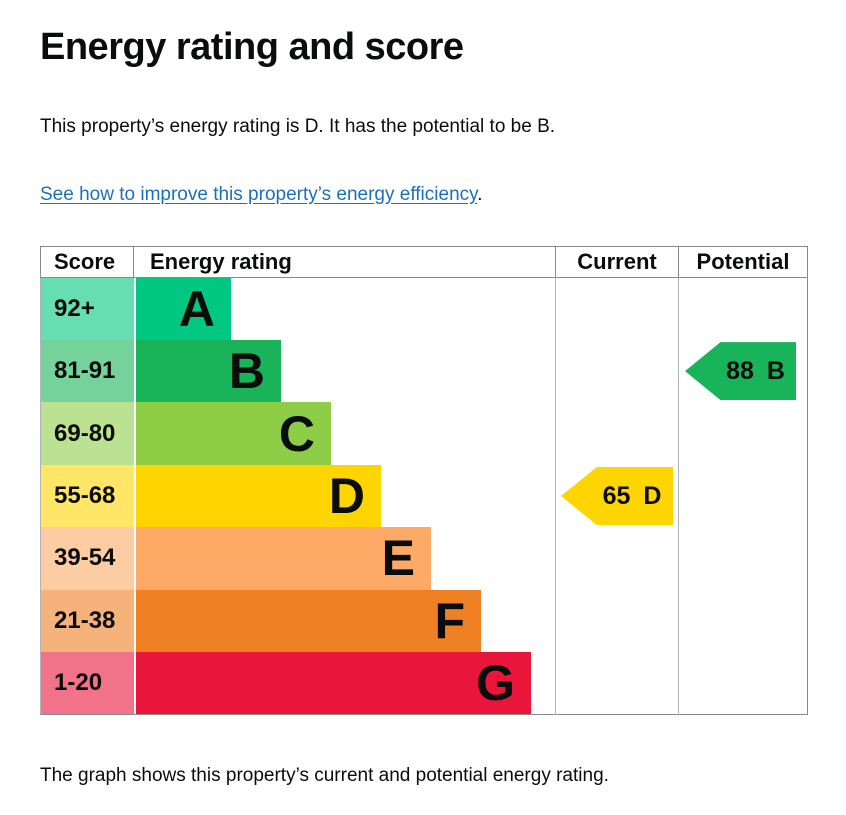 This screenshot has height=815, width=846. Describe the element at coordinates (344, 262) in the screenshot. I see `column-header-energy-rating: Energy rating` at that location.